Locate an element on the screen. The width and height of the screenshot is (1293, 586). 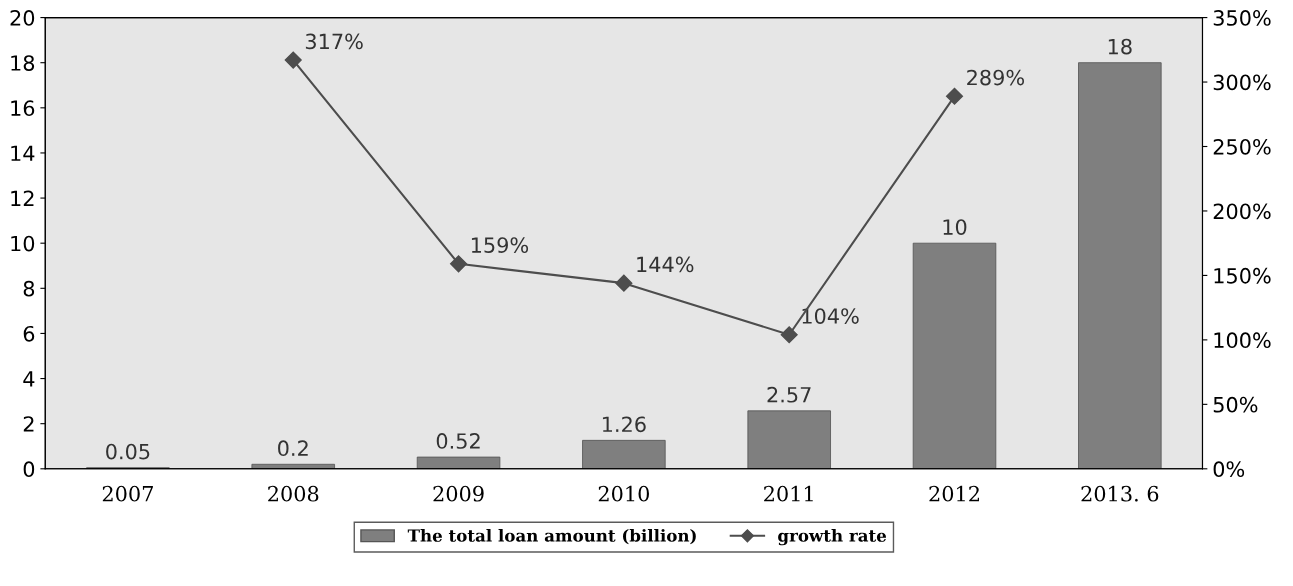
y-tick-label: 6 is located at coordinates (29, 333).